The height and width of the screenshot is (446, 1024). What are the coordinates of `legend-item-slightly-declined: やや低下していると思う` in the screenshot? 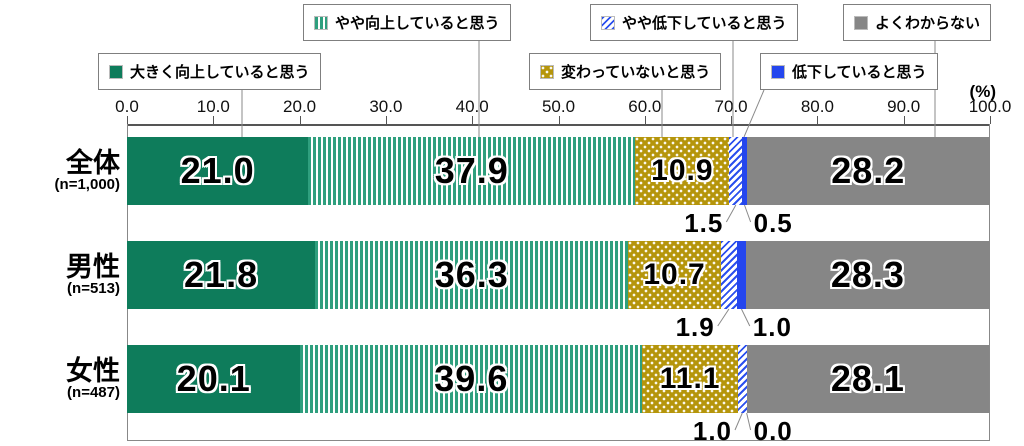 It's located at (694, 22).